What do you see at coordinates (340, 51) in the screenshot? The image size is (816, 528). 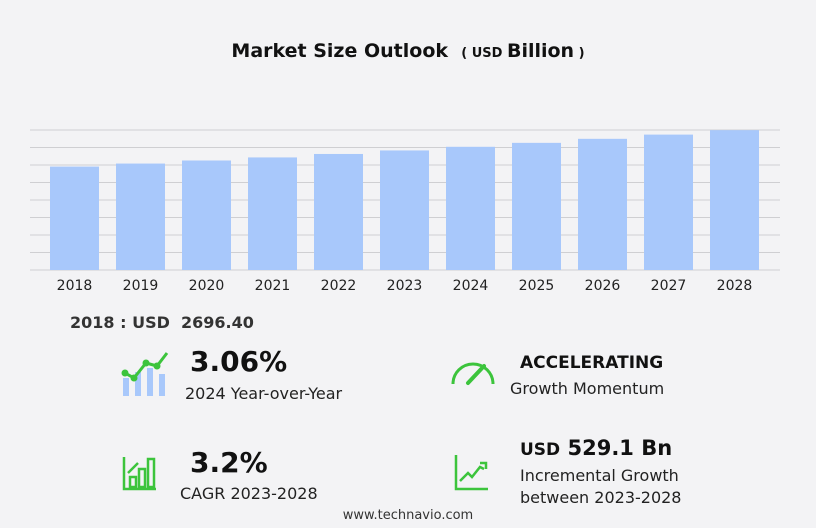 I see `chart-title-text: Market Size Outlook` at bounding box center [340, 51].